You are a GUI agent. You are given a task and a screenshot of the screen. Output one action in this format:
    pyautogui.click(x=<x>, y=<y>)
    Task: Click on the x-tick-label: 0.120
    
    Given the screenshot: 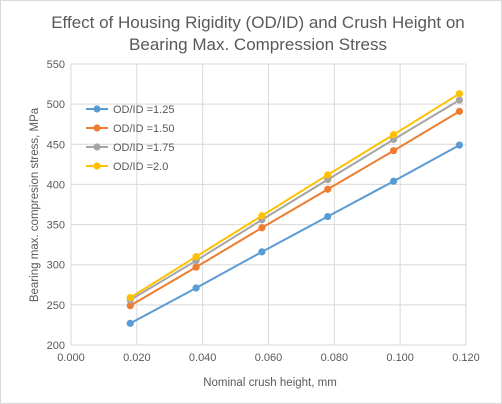 What is the action you would take?
    pyautogui.click(x=466, y=358)
    